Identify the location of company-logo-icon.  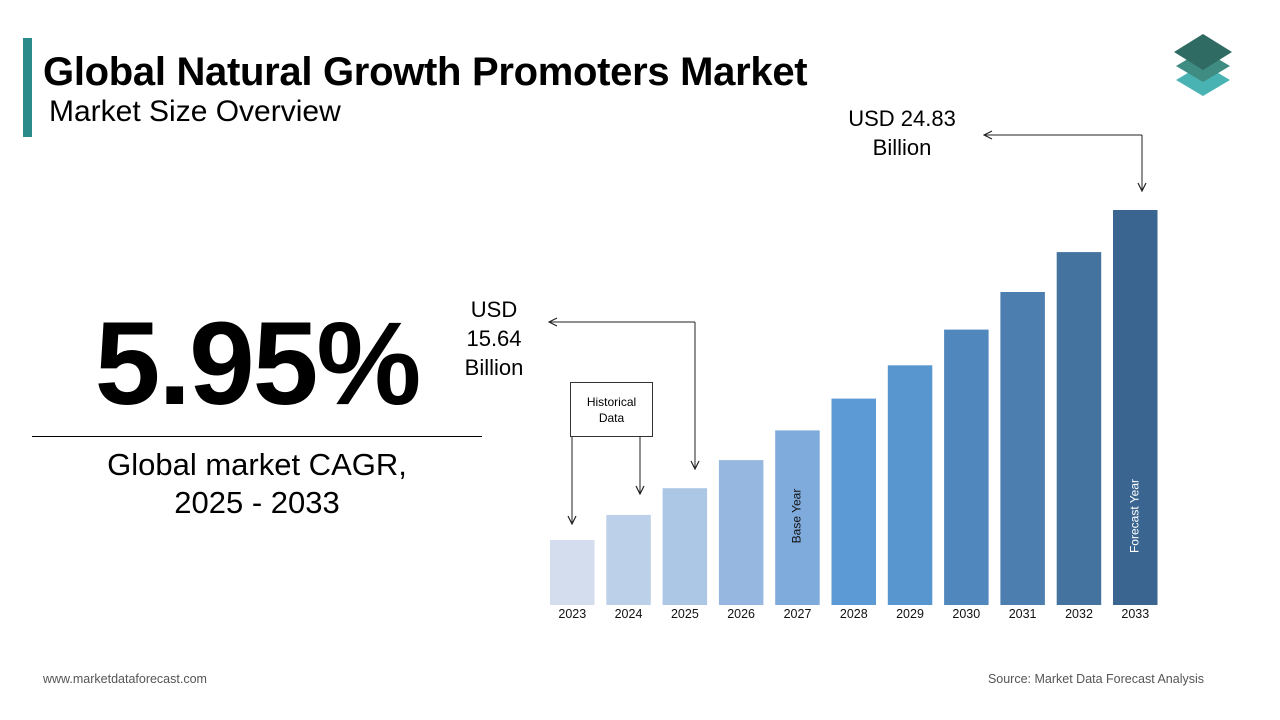
(1203, 65).